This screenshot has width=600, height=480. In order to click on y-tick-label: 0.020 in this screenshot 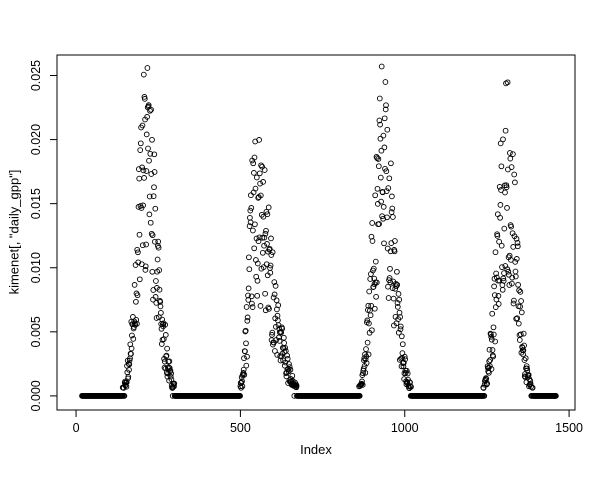, I will do `click(36, 139)`.